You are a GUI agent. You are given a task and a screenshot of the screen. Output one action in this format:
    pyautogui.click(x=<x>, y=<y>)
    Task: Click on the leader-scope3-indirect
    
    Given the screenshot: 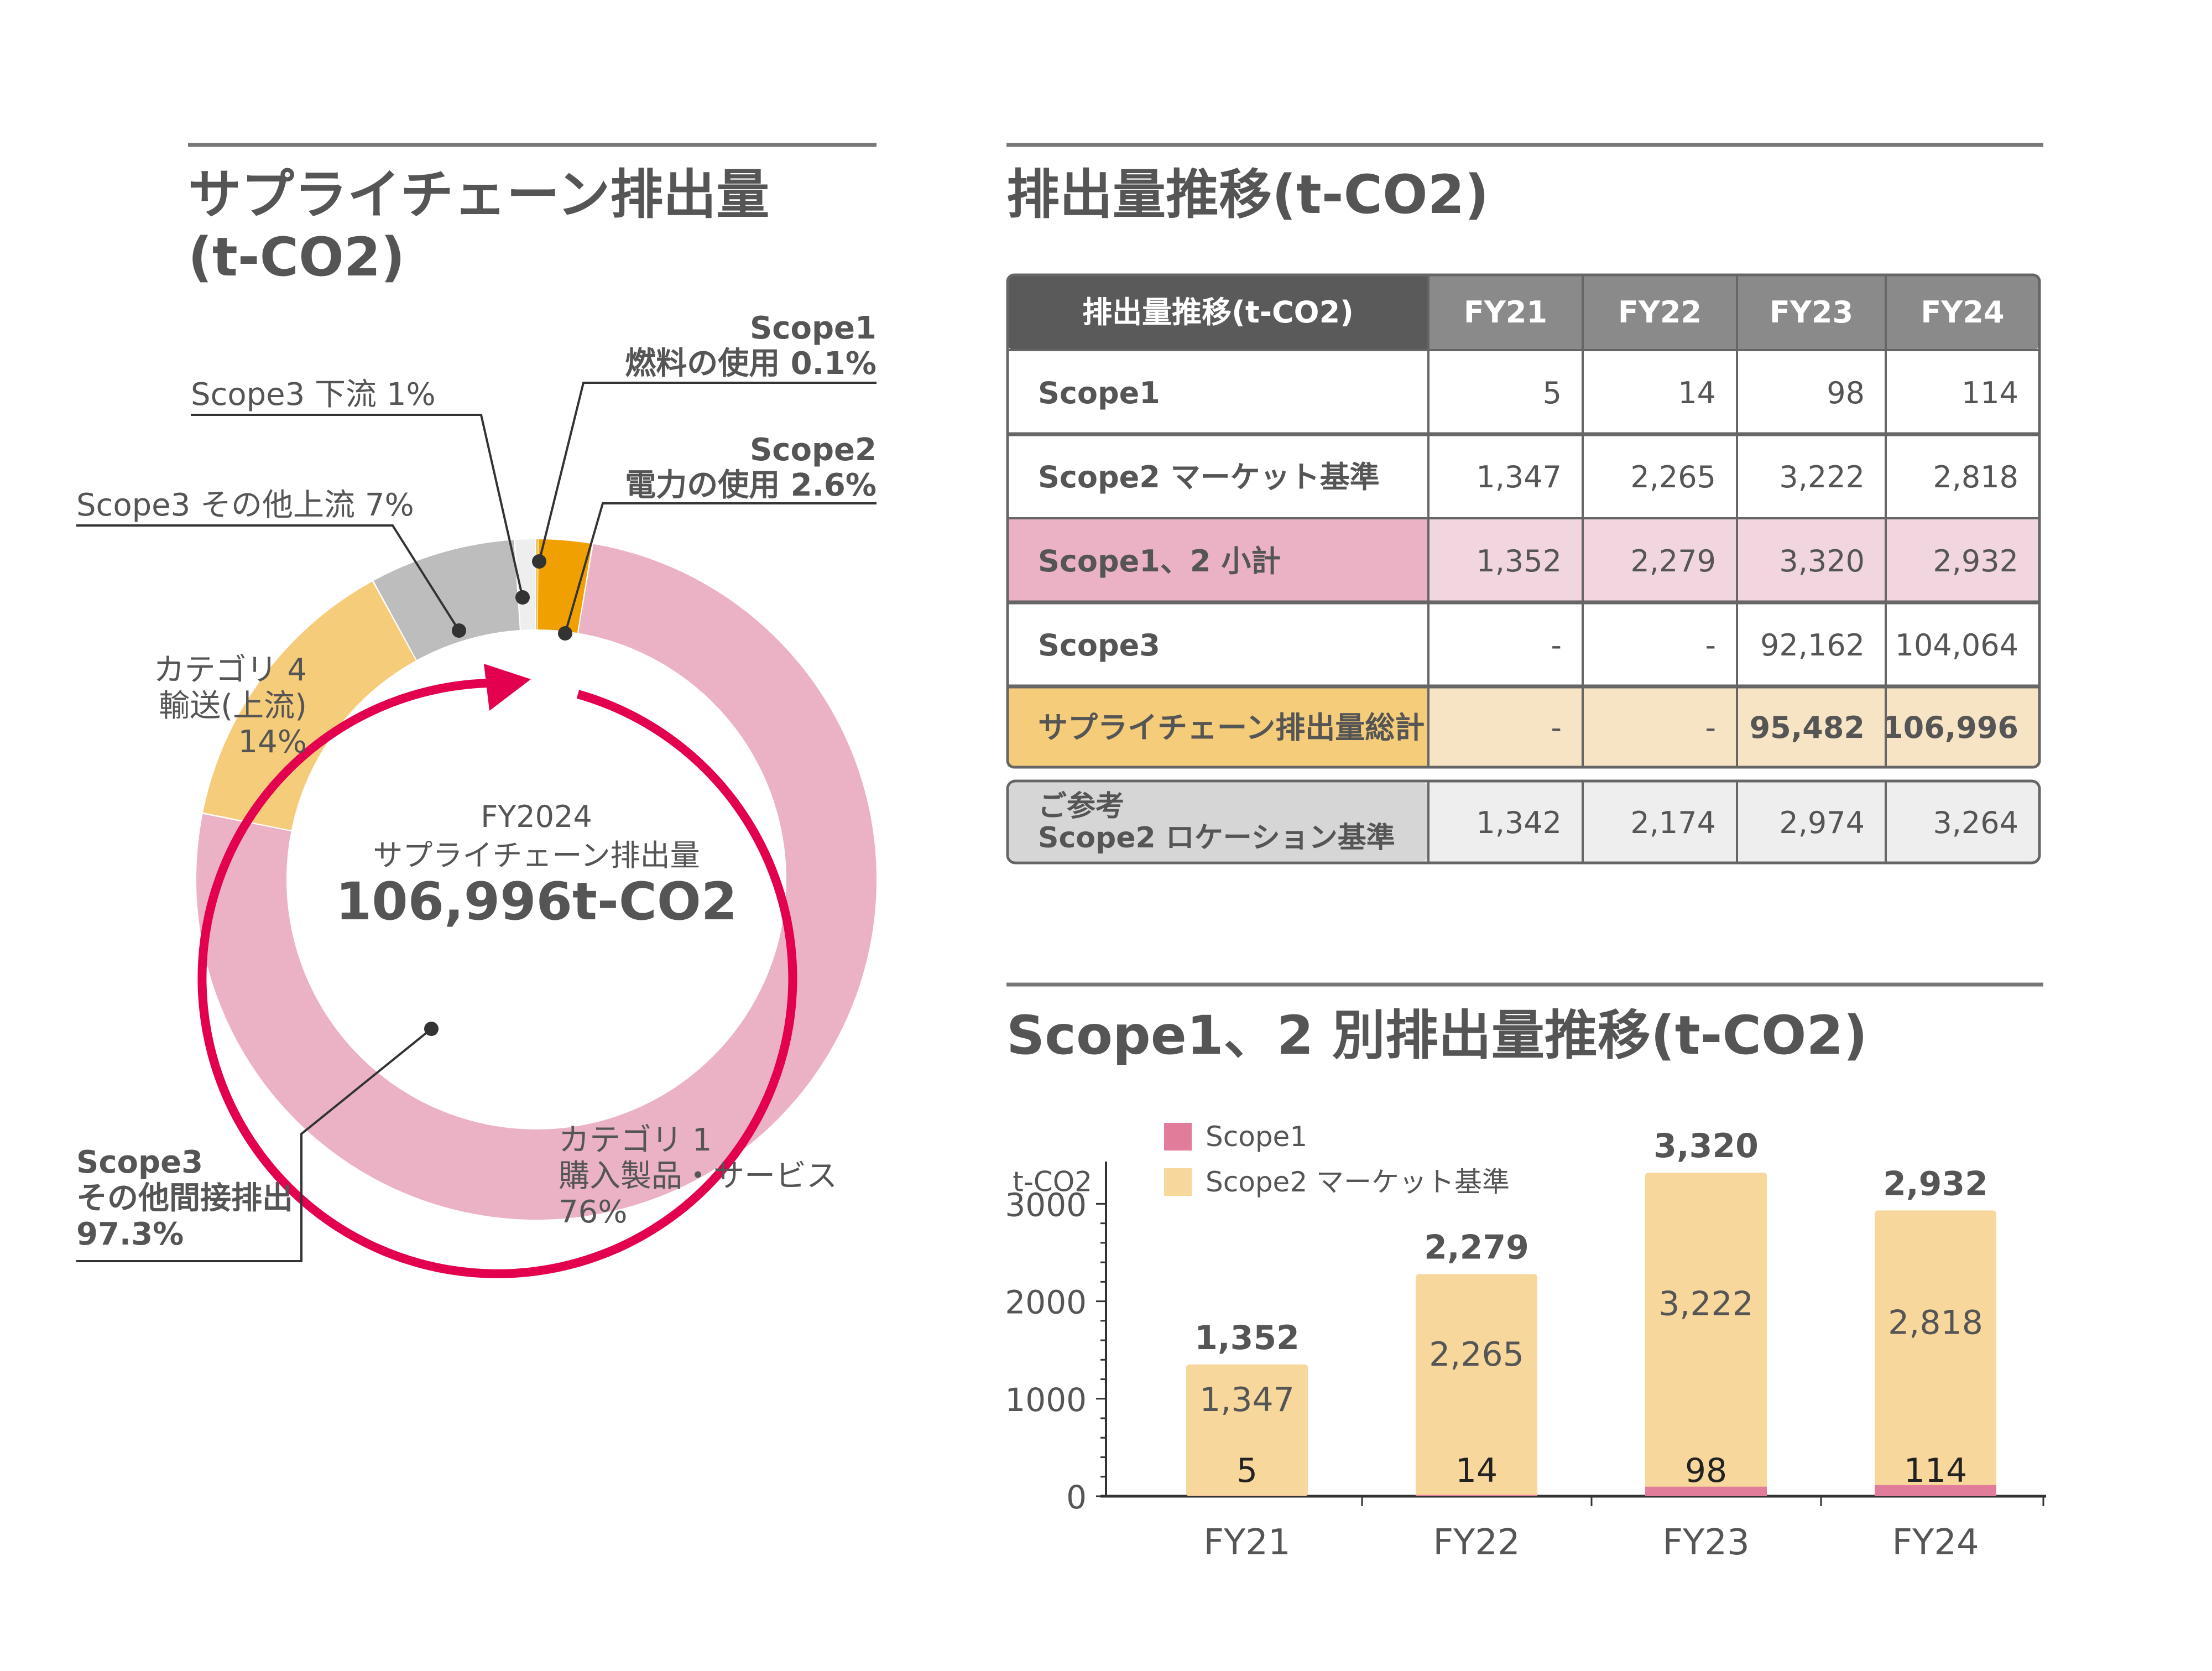 What is the action you would take?
    pyautogui.click(x=254, y=1145)
    